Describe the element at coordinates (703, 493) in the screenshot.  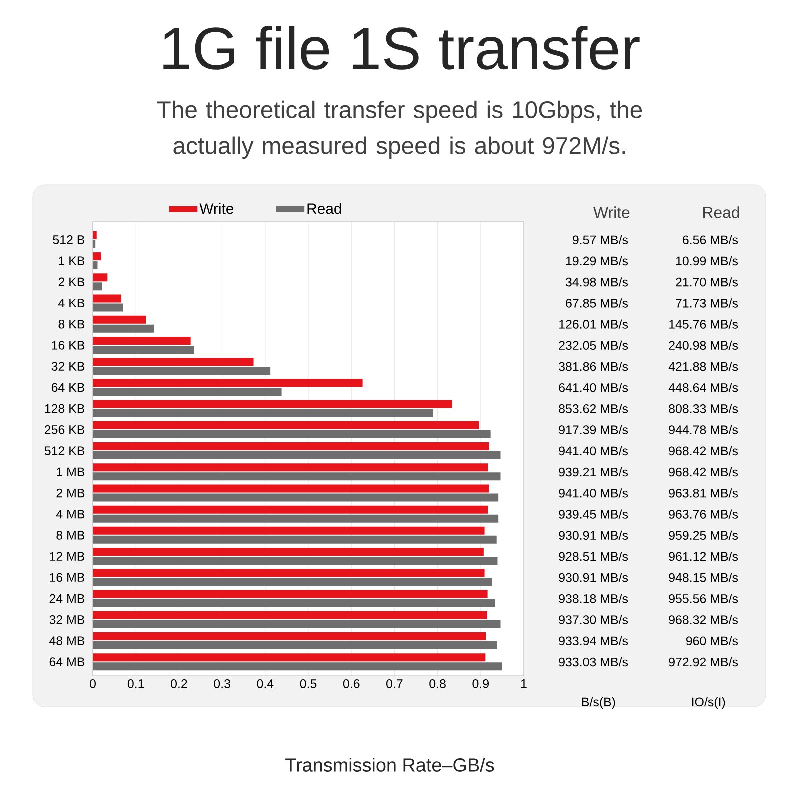
I see `text: 963.81 MB/s` at that location.